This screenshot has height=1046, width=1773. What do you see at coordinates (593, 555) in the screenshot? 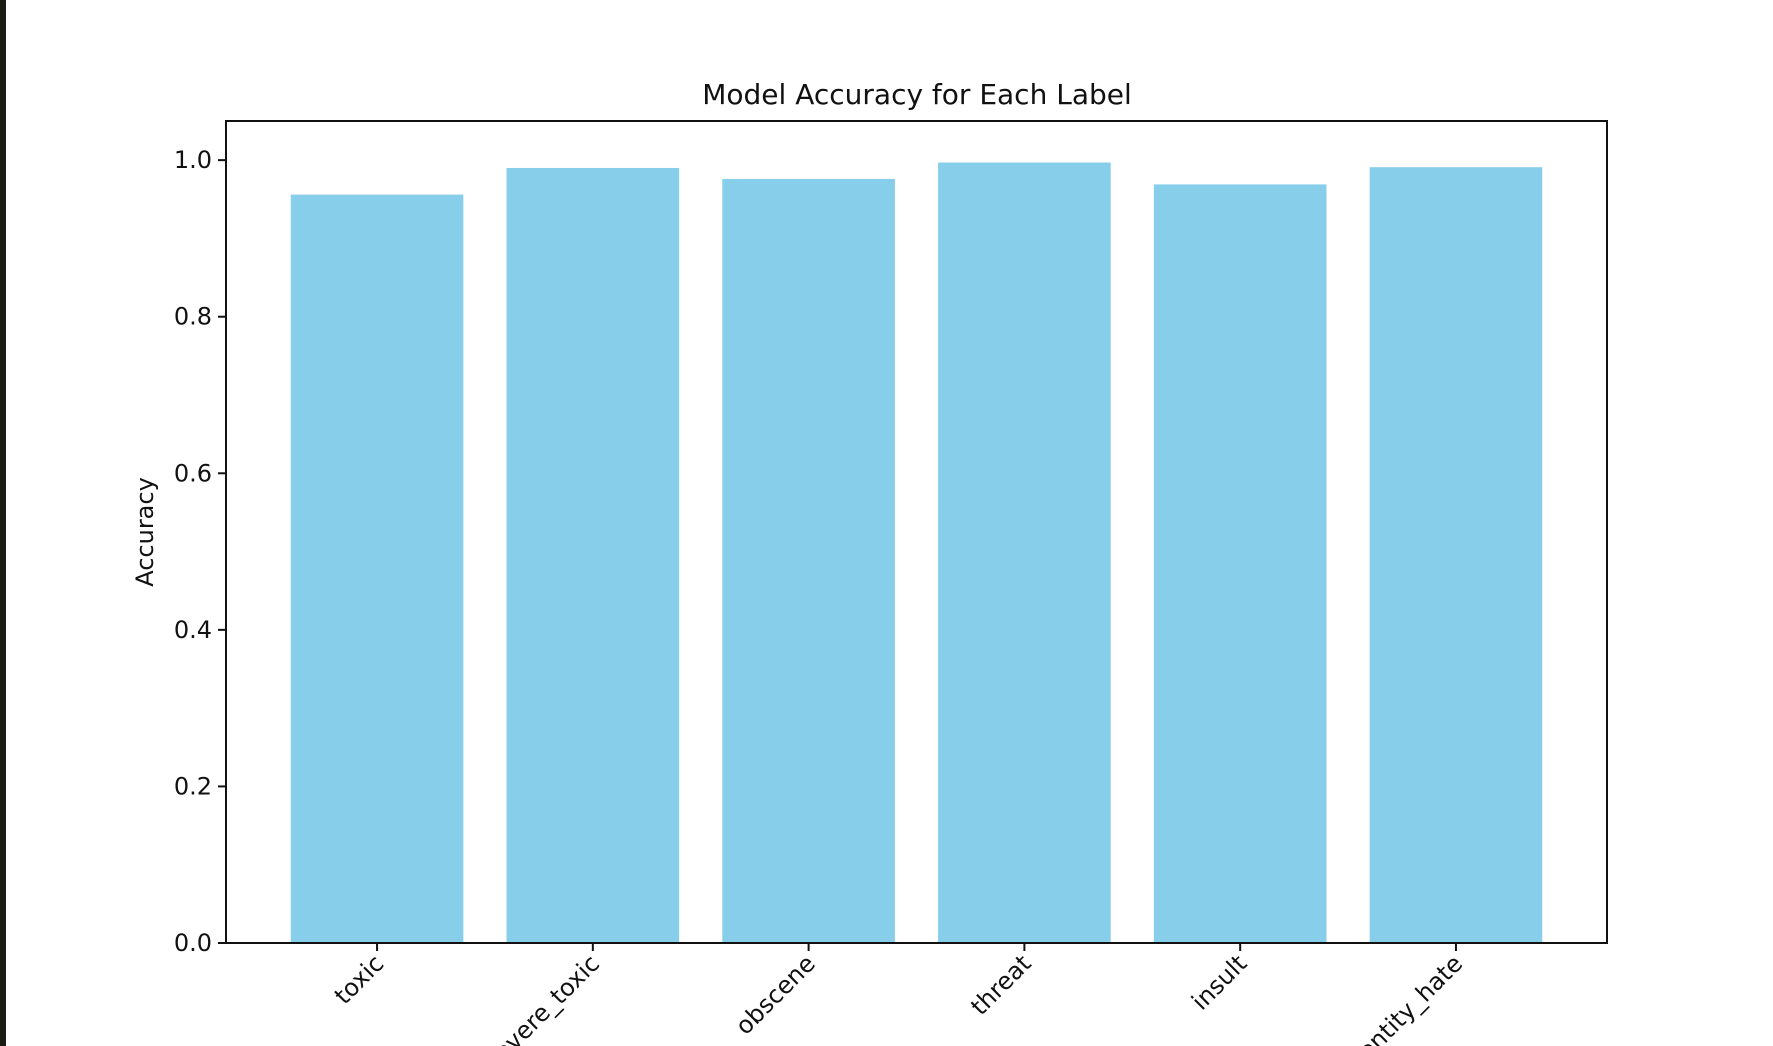
I see `bar-severe-toxic` at bounding box center [593, 555].